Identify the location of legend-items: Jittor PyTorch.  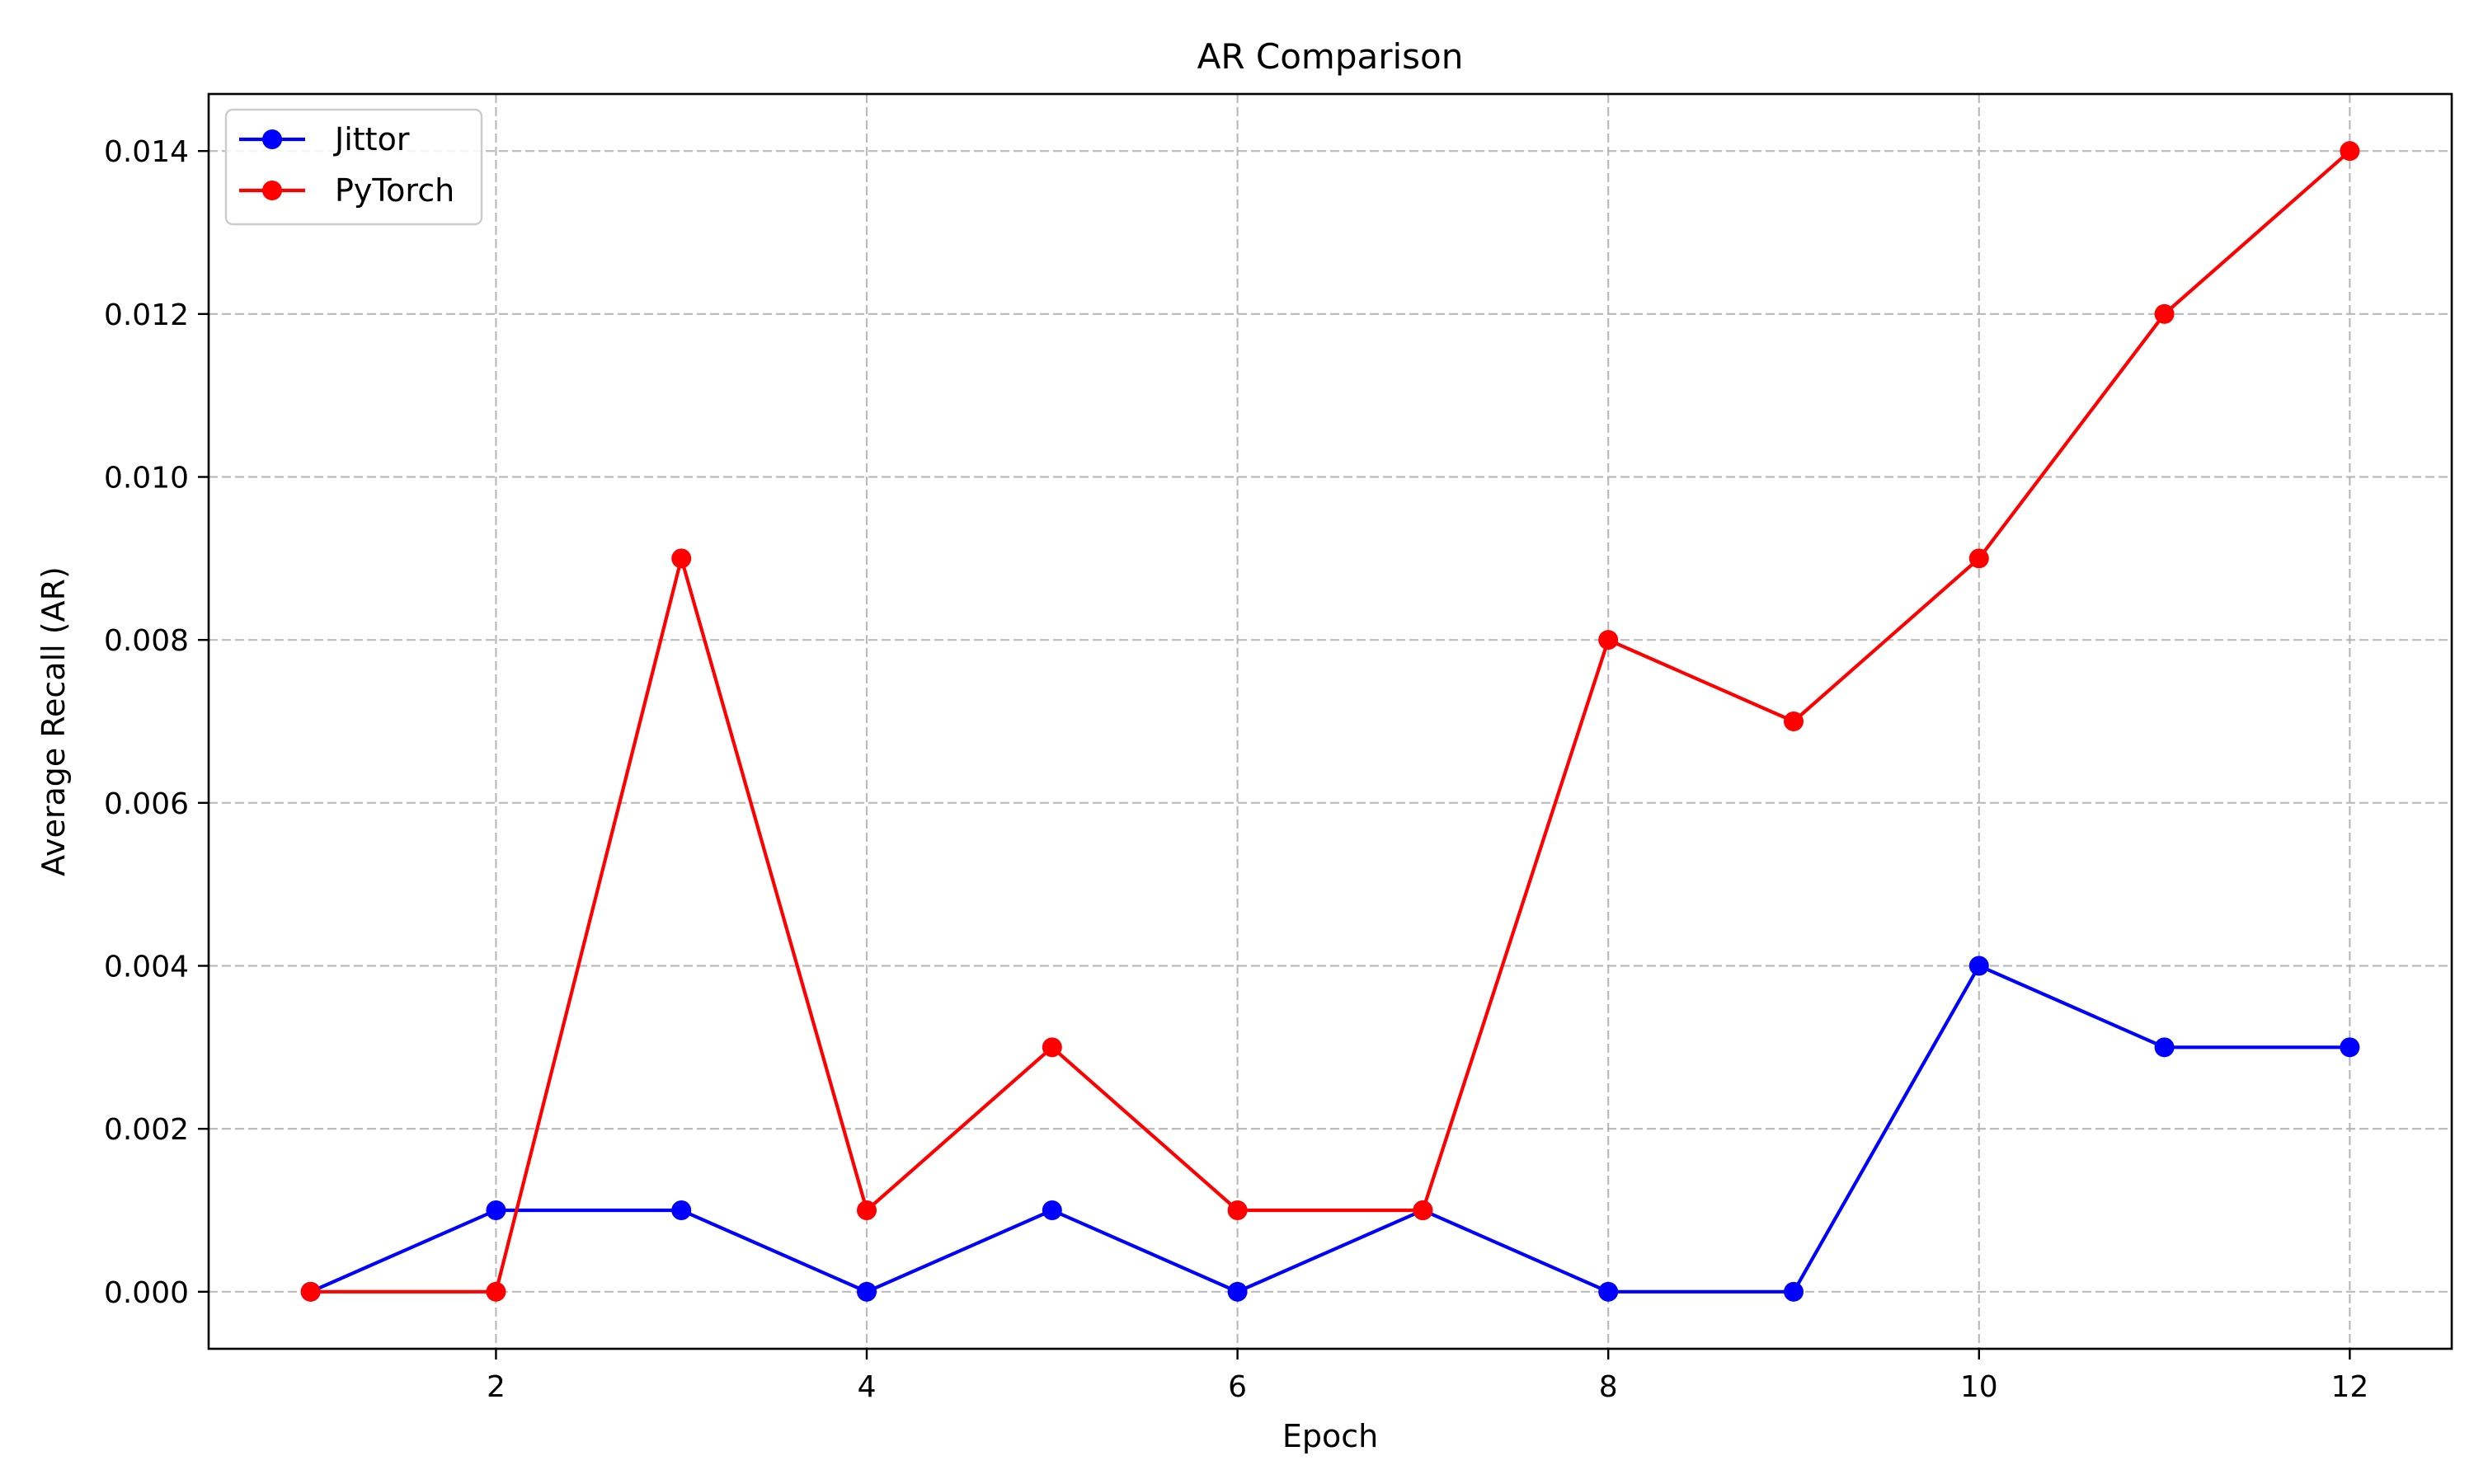
(346, 165).